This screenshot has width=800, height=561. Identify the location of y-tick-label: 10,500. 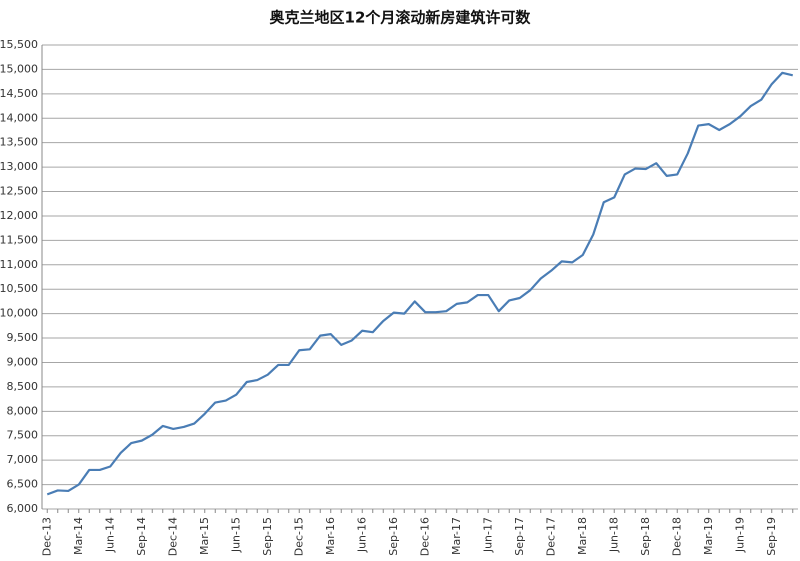
(19, 288).